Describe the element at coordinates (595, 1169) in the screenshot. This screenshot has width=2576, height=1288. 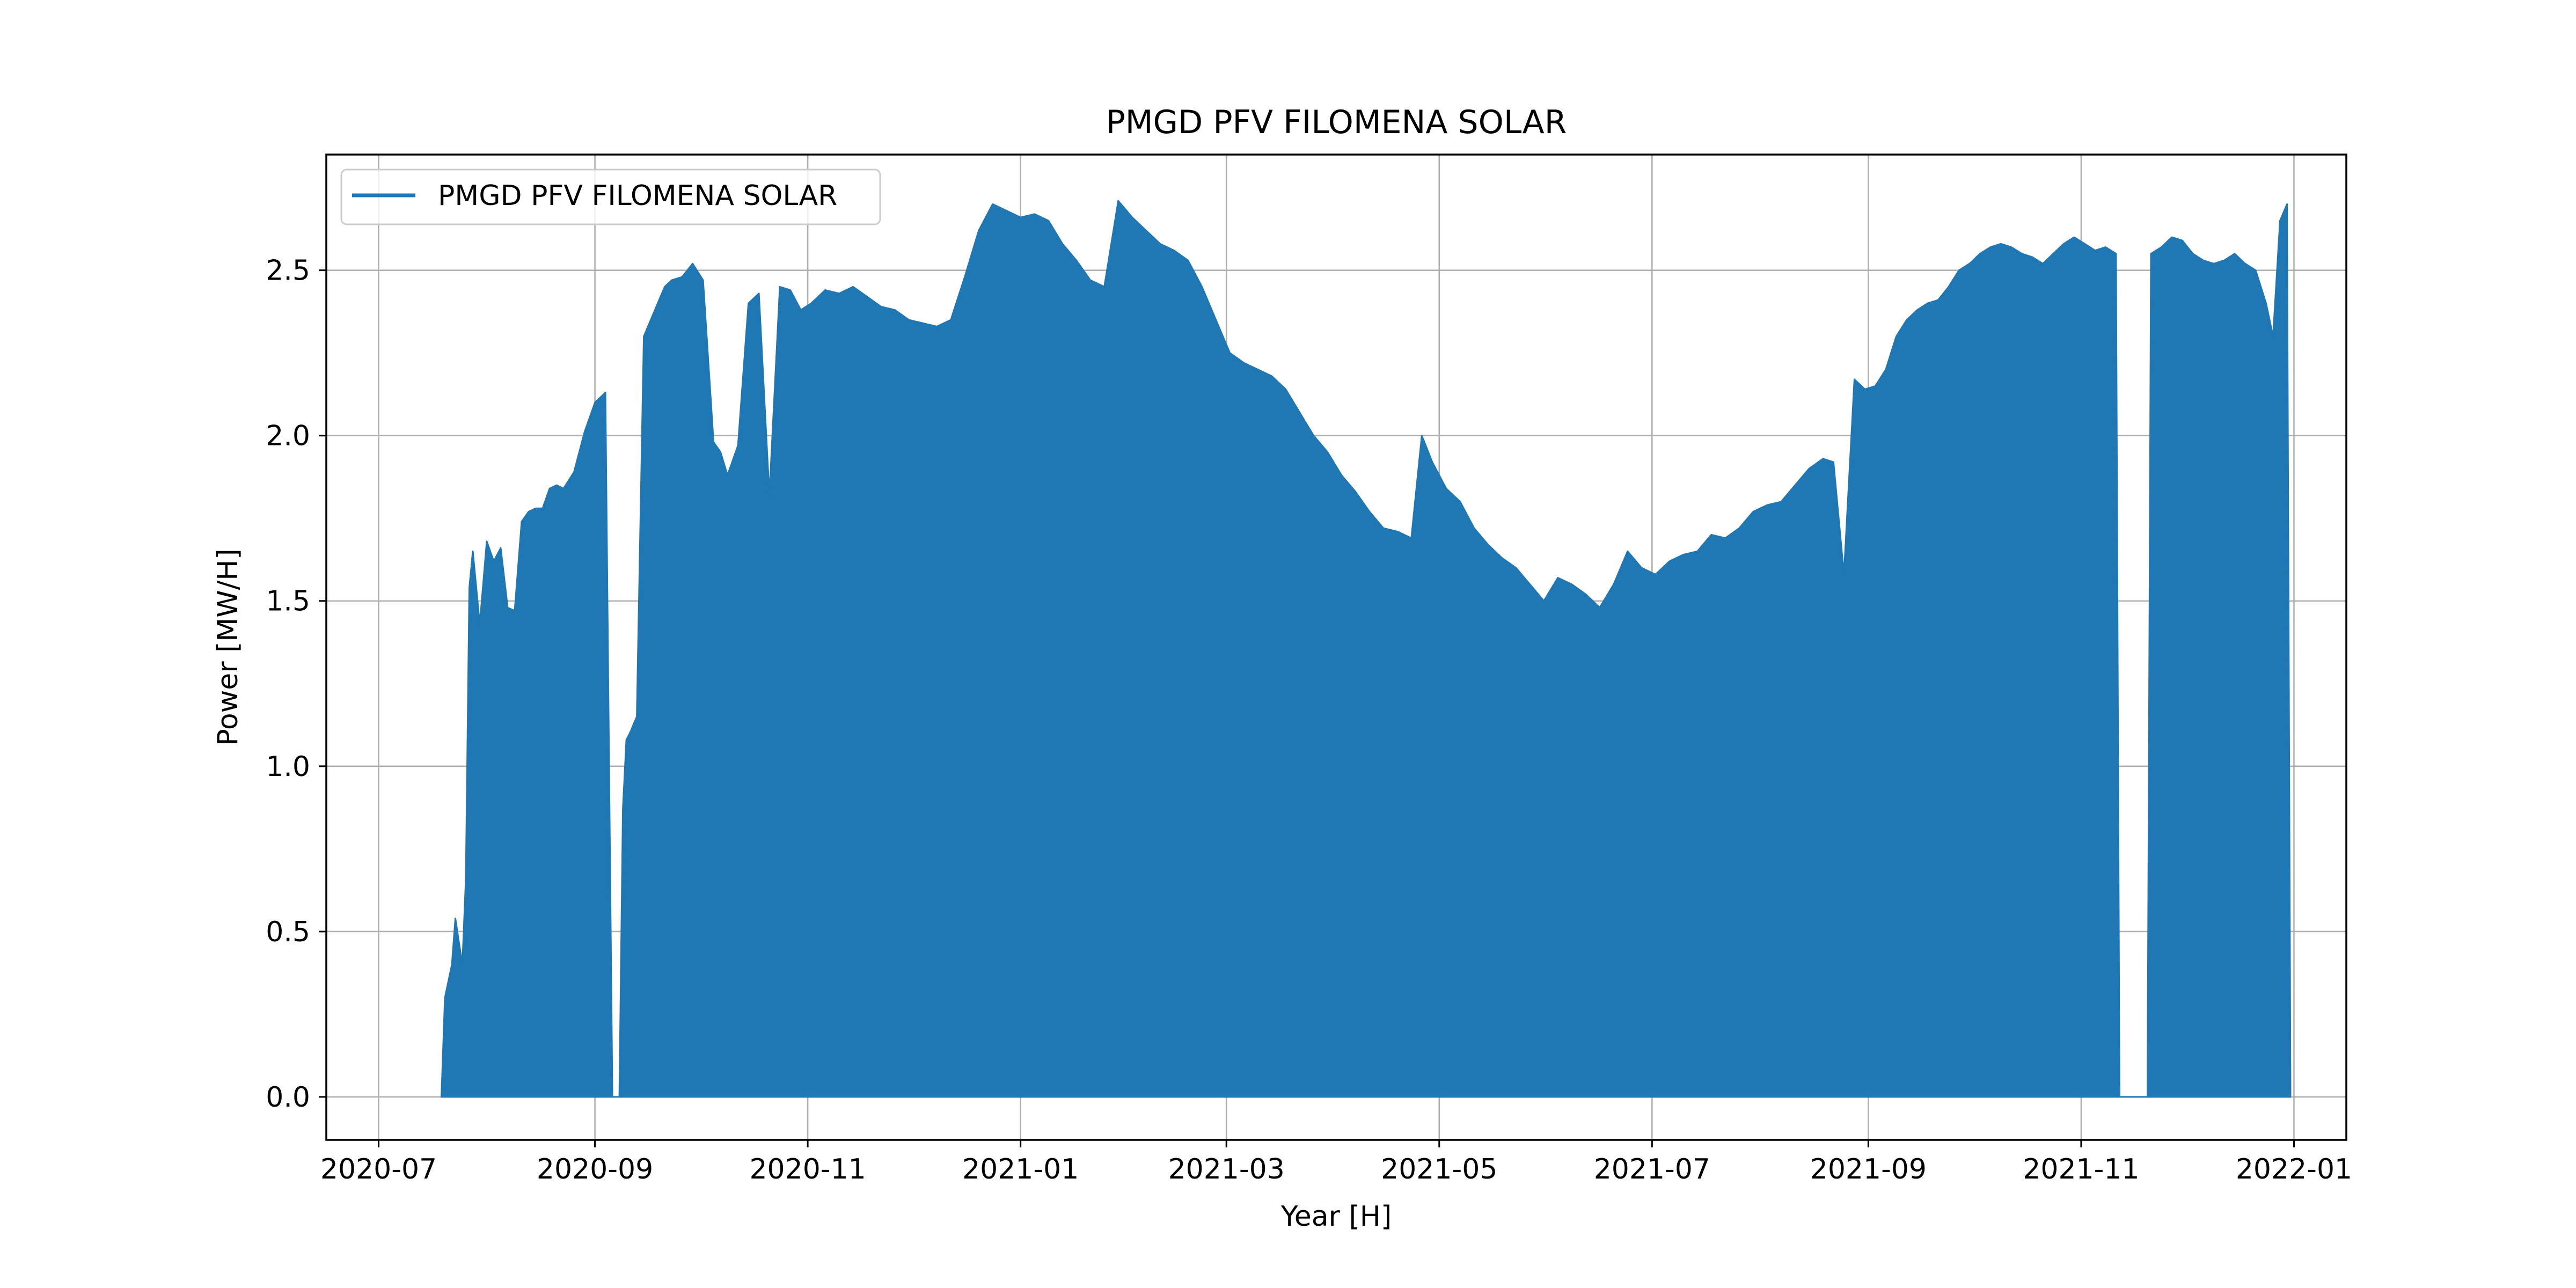
I see `x-tick-label: 2020-09` at that location.